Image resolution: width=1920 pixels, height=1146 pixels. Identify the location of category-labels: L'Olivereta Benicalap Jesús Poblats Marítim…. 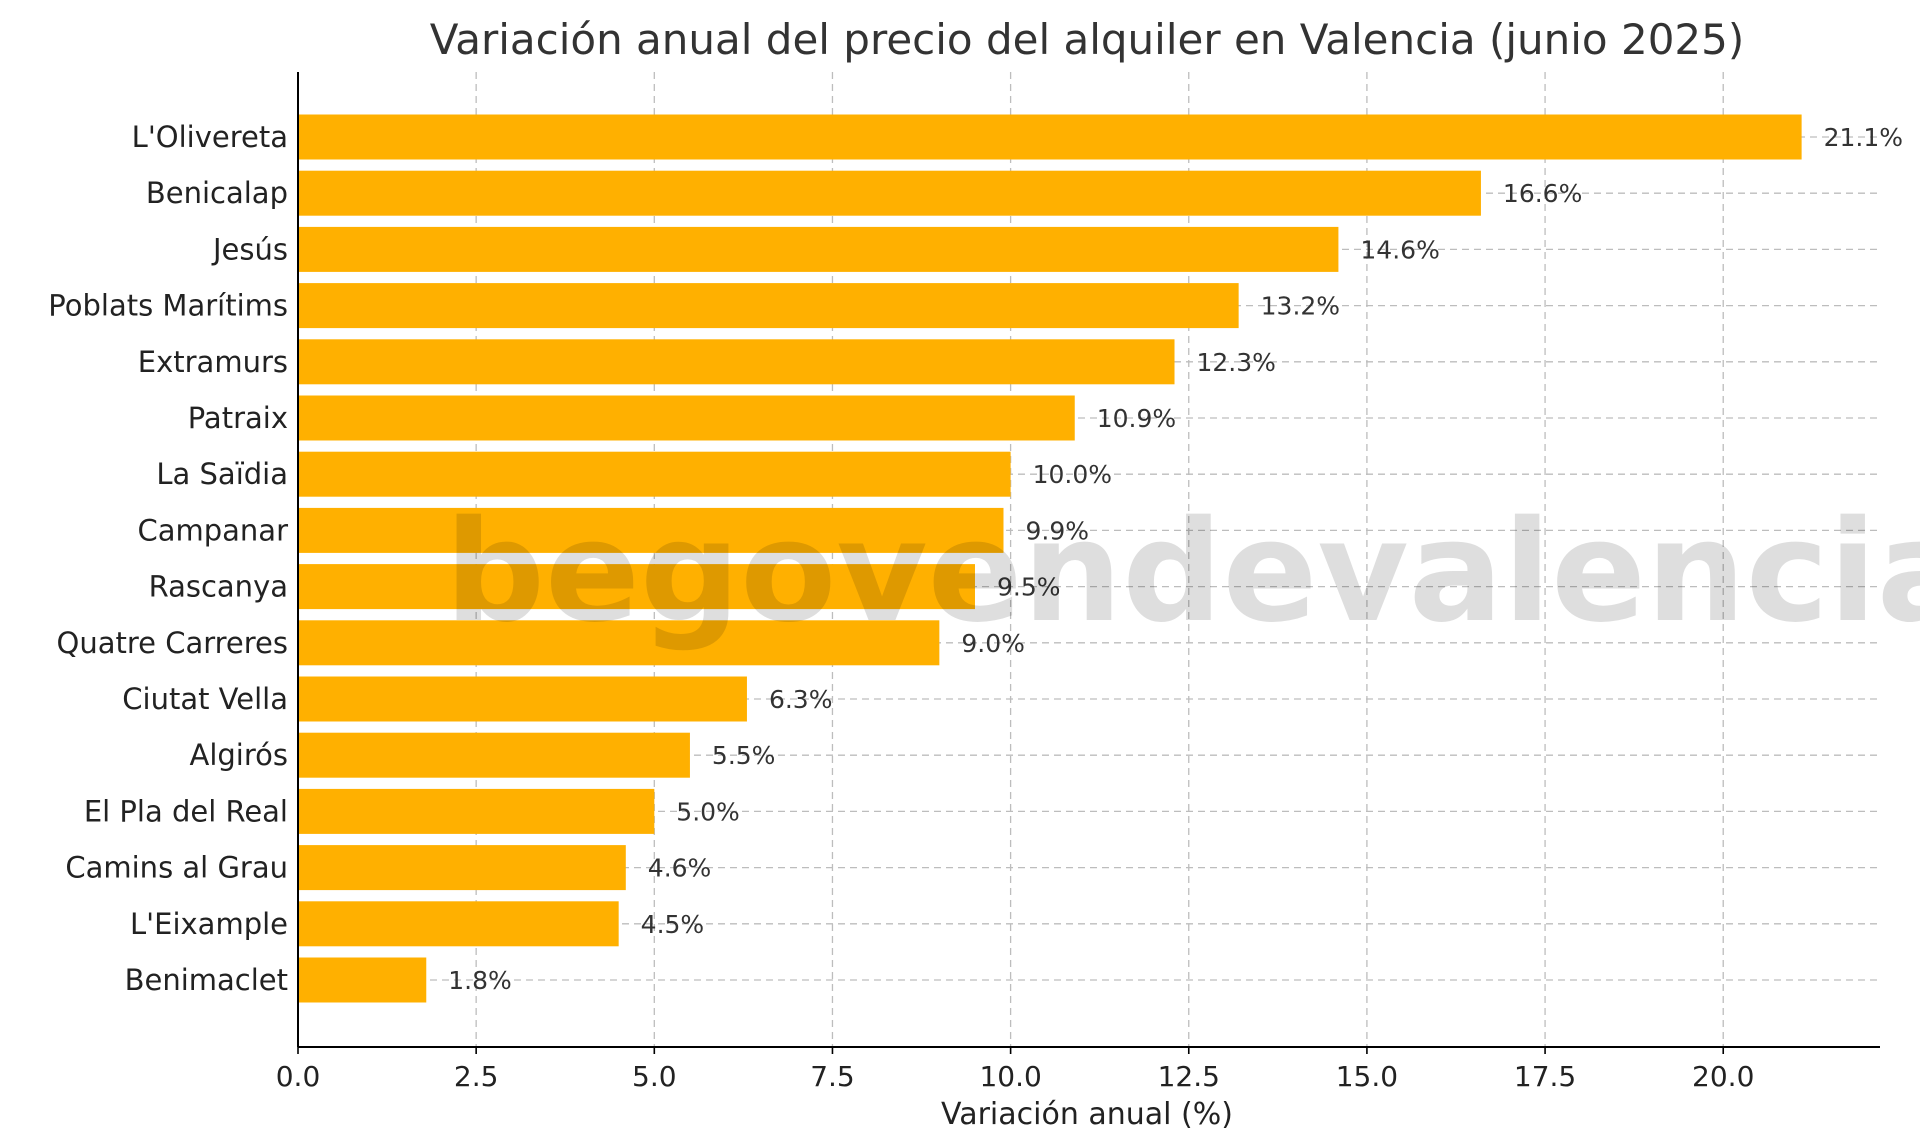
(168, 558).